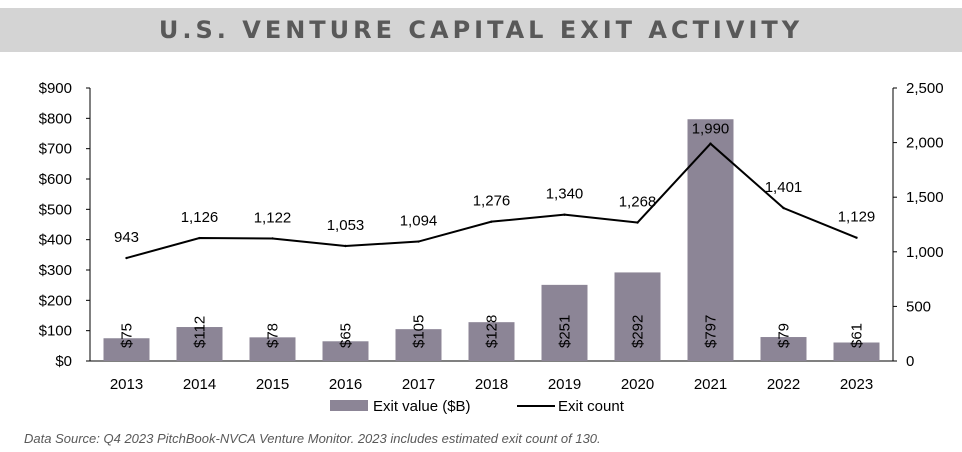  What do you see at coordinates (565, 331) in the screenshot?
I see `bar-value-label: $251` at bounding box center [565, 331].